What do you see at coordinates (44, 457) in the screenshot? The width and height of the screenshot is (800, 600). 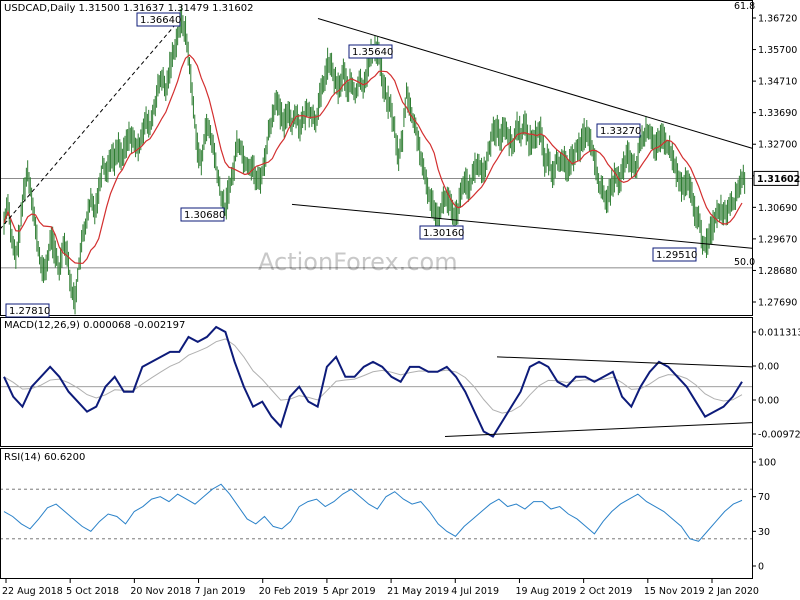 I see `rsi-pane-title: RSI(14) 60.6200` at bounding box center [44, 457].